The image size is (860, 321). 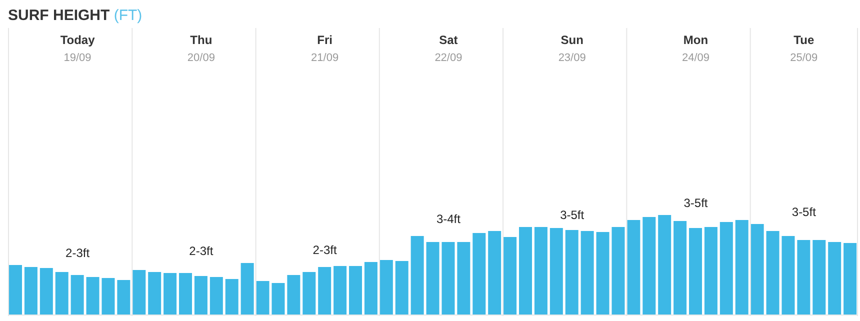 I want to click on x-tick-label: Fri 21/09, so click(x=325, y=48).